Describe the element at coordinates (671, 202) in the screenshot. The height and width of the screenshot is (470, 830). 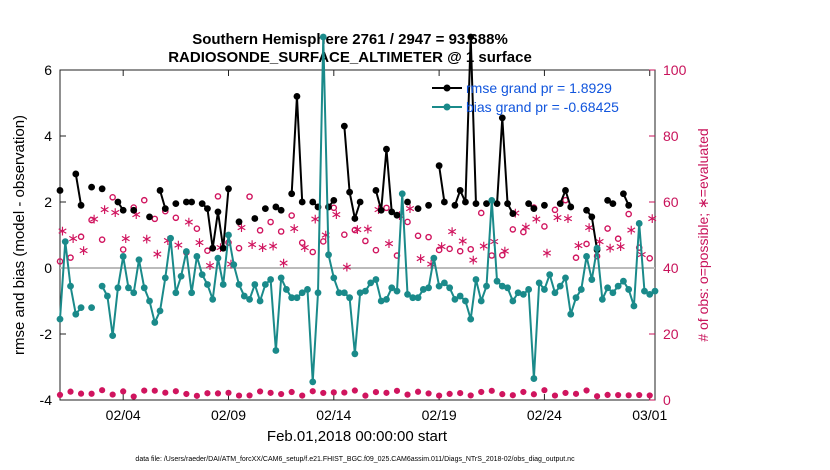
I see `y-right-tick-label: 60` at that location.